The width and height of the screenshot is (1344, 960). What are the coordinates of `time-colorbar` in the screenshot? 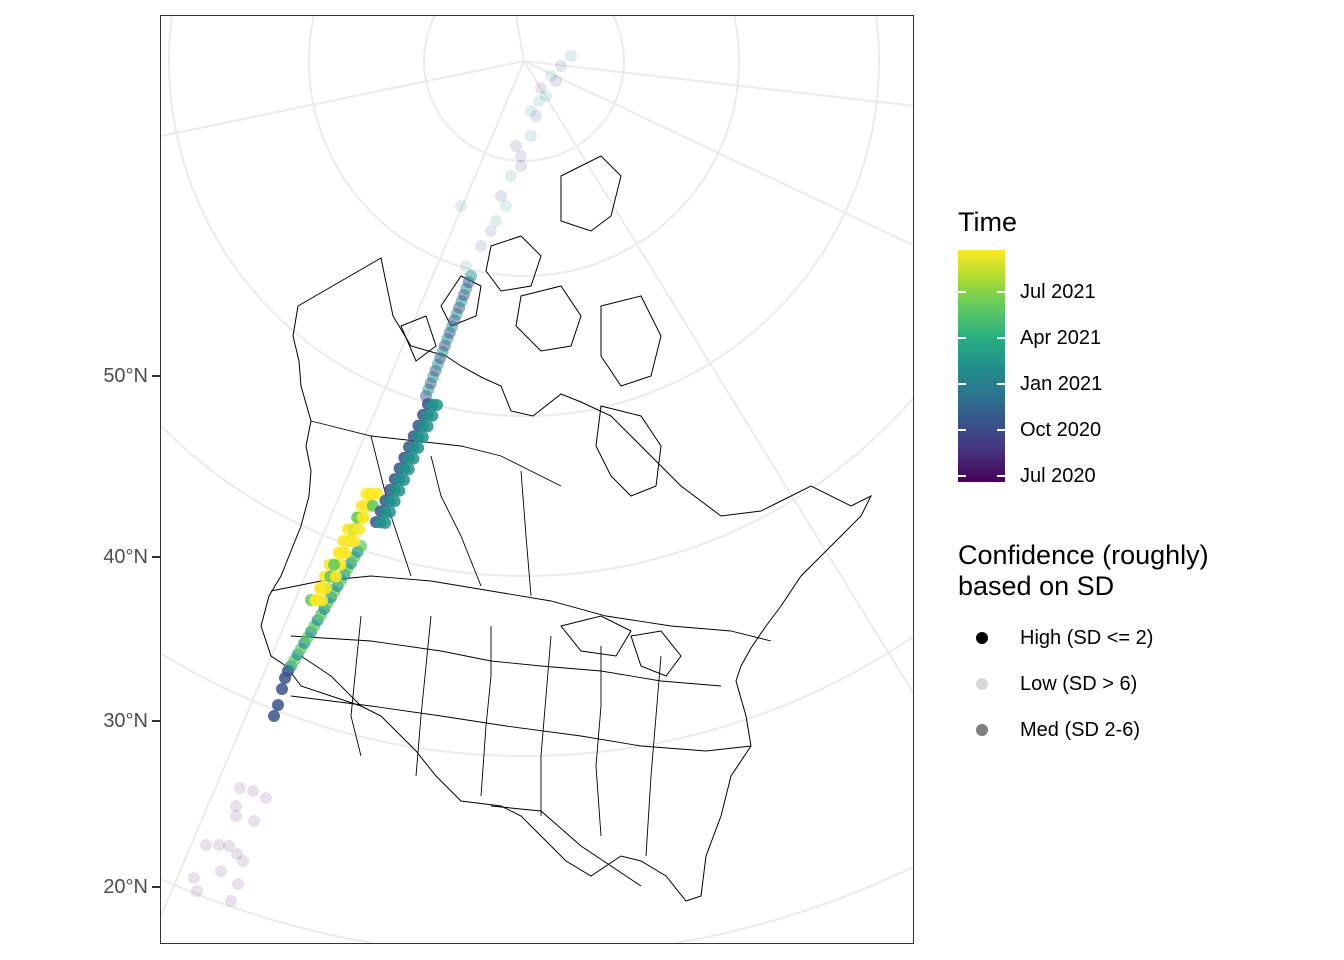 It's located at (981, 366).